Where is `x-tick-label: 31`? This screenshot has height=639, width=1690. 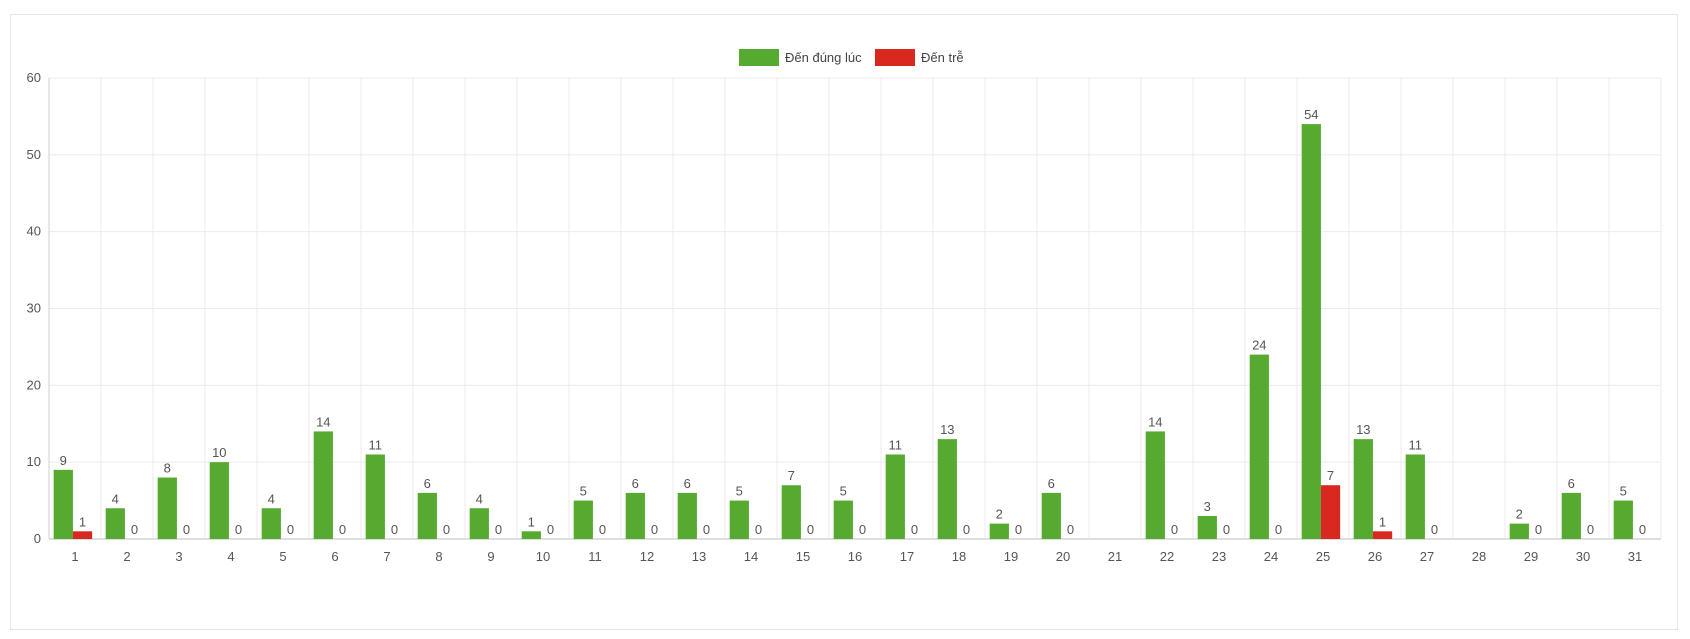
x-tick-label: 31 is located at coordinates (1635, 556).